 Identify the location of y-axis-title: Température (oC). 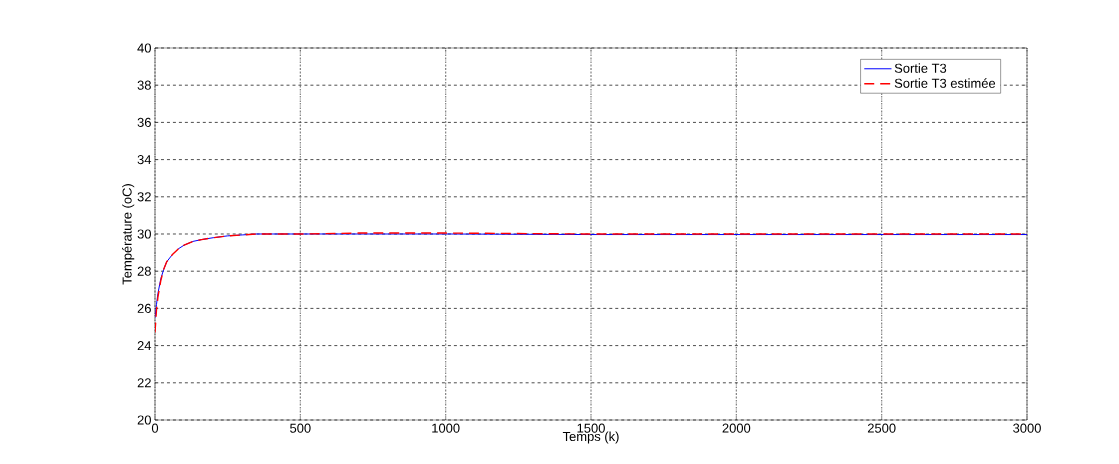
(128, 234).